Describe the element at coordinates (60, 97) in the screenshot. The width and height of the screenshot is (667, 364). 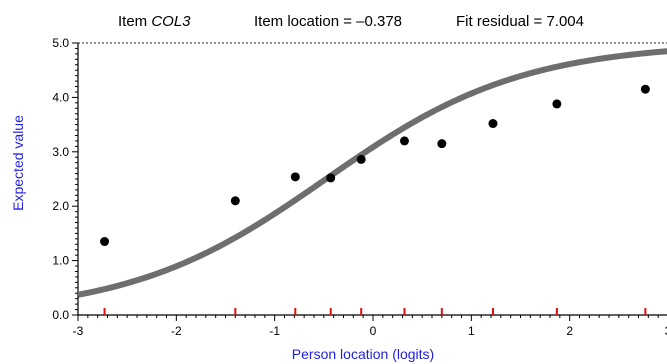
I see `y-tick-label: 4.0` at that location.